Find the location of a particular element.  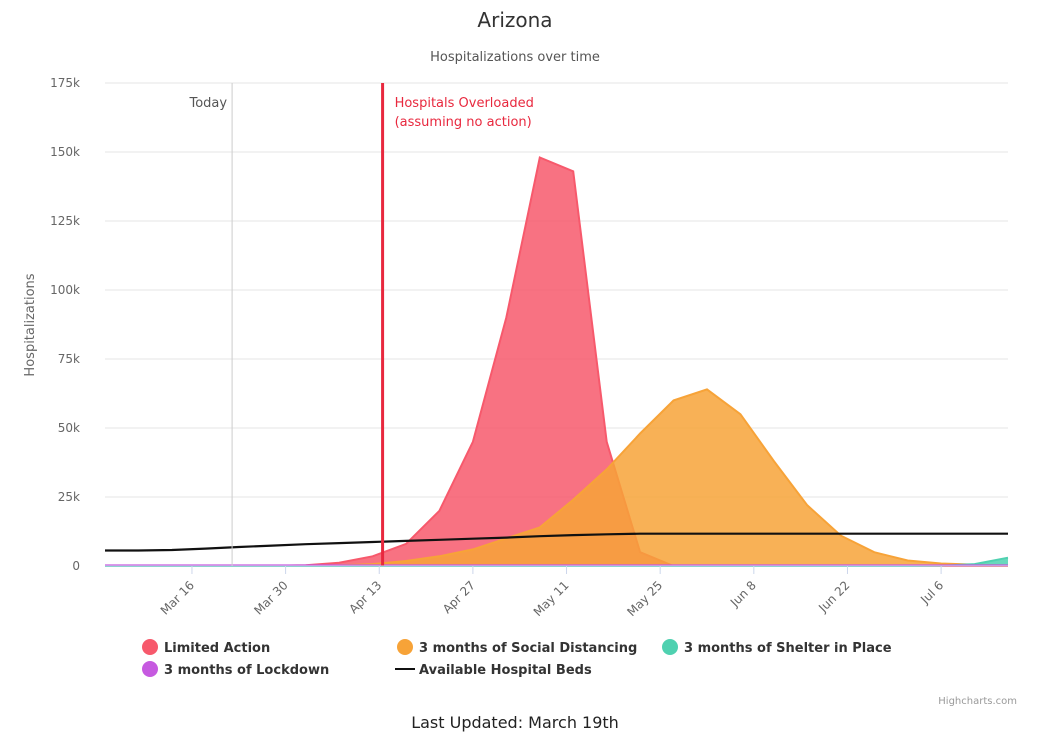

x-tick-label: Jun 22 is located at coordinates (833, 596).